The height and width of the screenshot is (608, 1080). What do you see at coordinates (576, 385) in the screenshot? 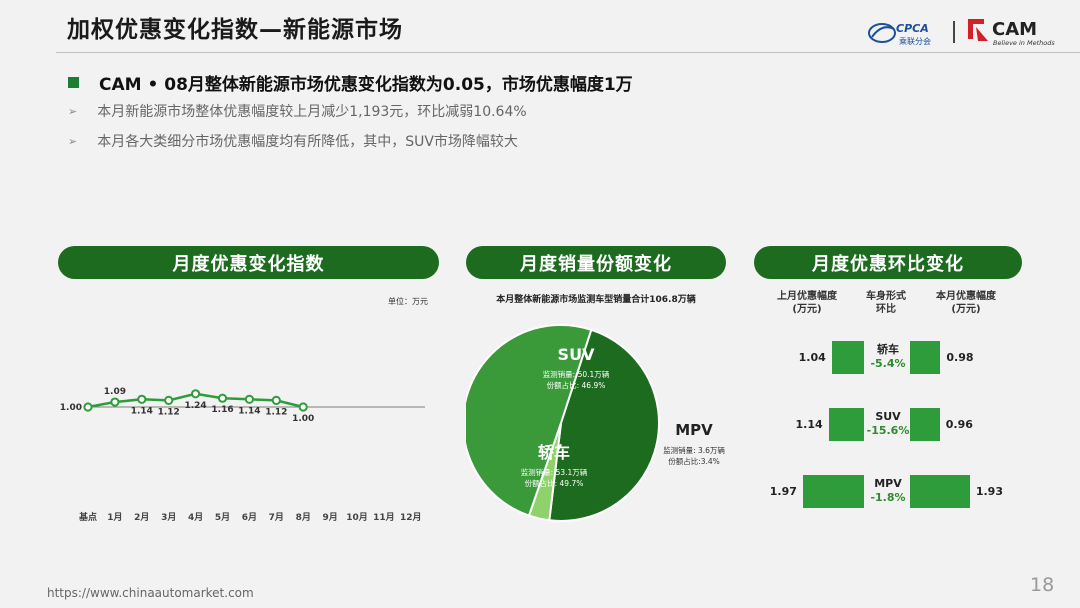
I see `slice-share-label: 份额占比: 46.9%` at bounding box center [576, 385].